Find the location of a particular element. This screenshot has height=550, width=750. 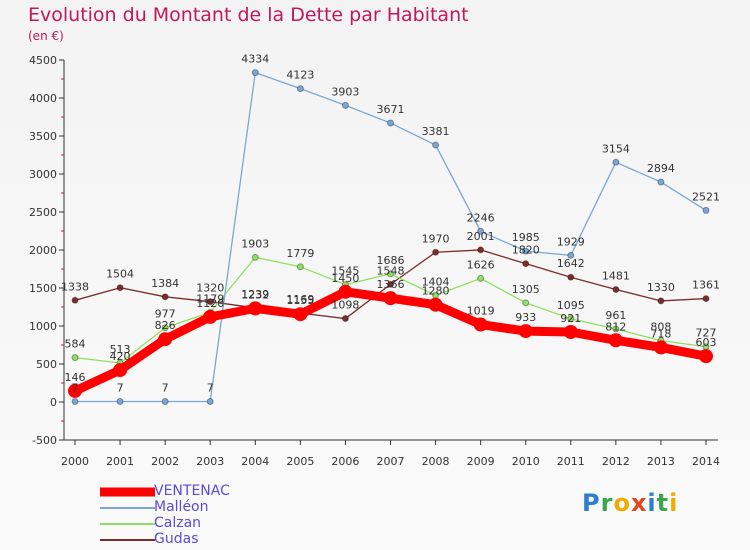

data-label-calzan: 961 is located at coordinates (615, 315).